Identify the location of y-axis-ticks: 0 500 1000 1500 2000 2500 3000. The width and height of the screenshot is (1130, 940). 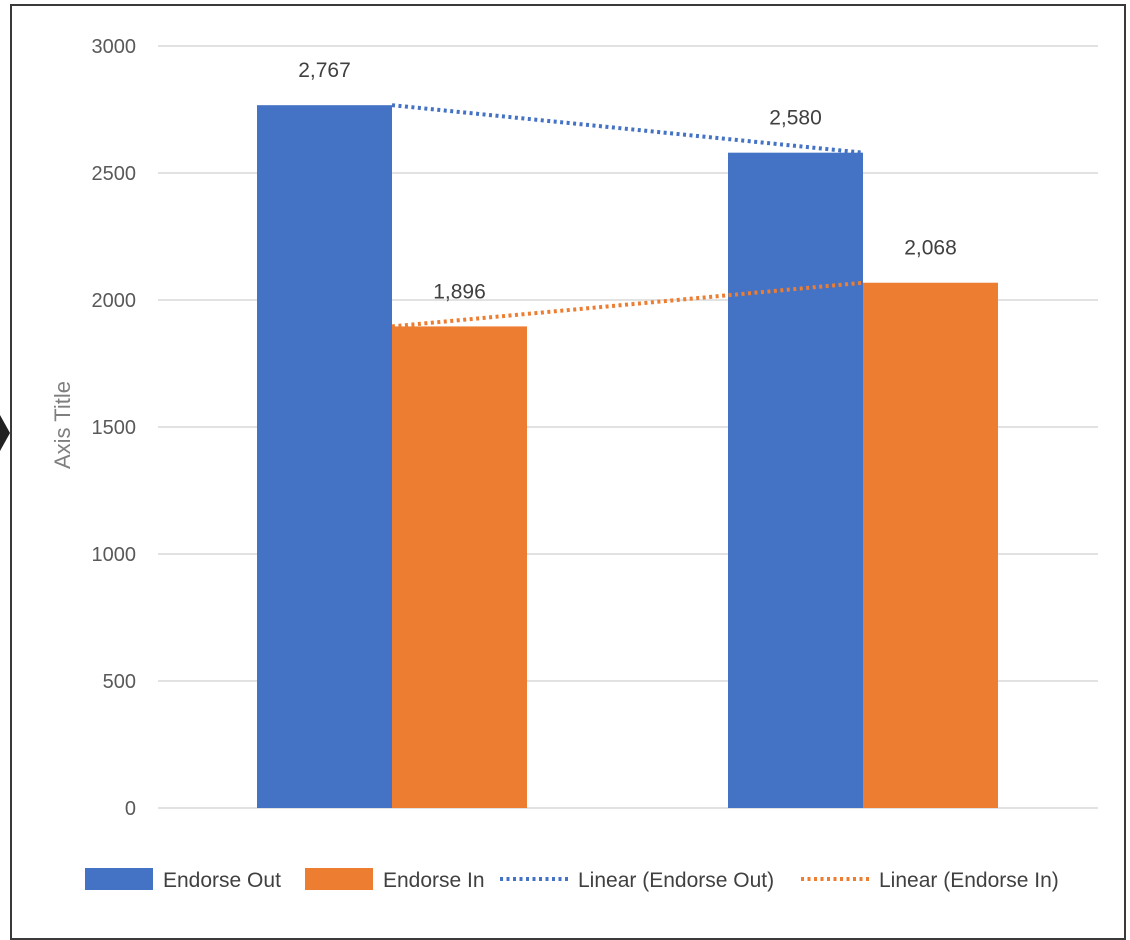
(114, 428).